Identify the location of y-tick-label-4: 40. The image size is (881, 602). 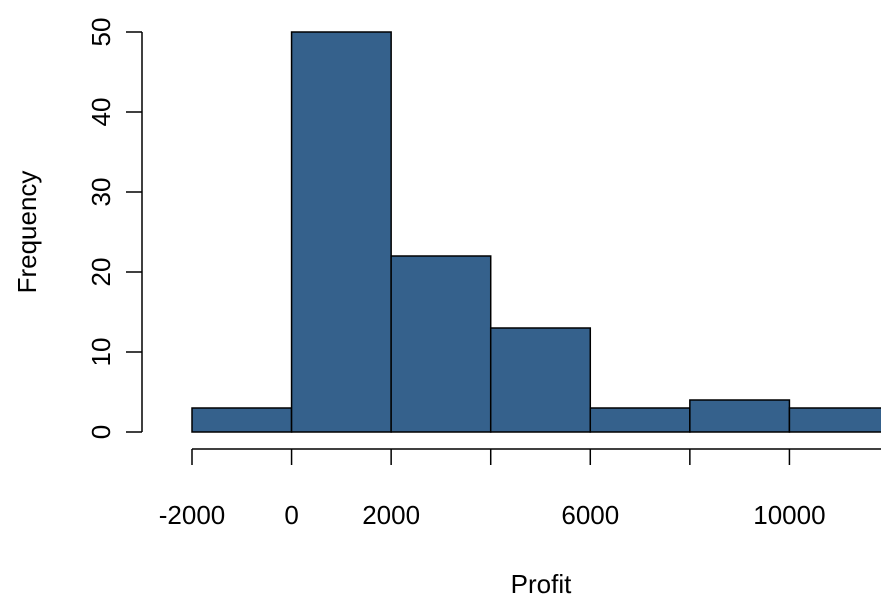
(101, 112).